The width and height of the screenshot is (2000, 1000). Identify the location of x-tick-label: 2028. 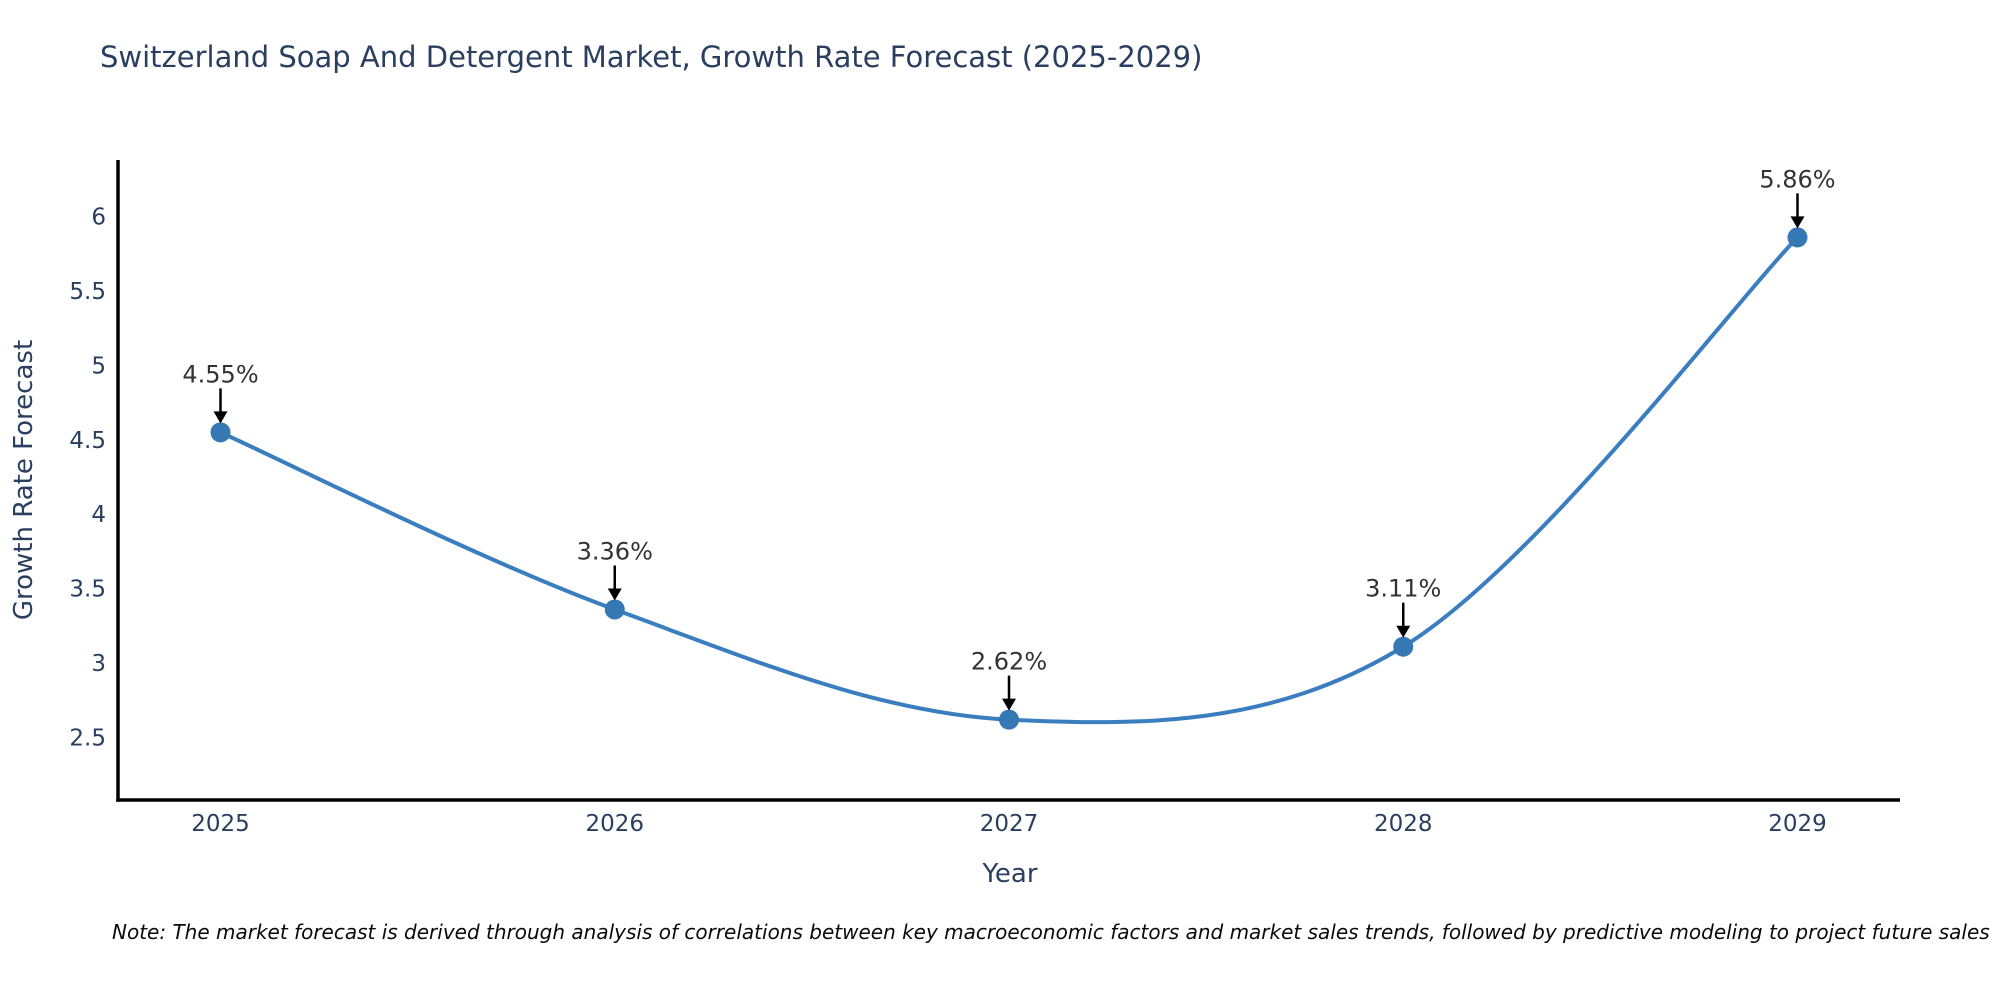
(1403, 824).